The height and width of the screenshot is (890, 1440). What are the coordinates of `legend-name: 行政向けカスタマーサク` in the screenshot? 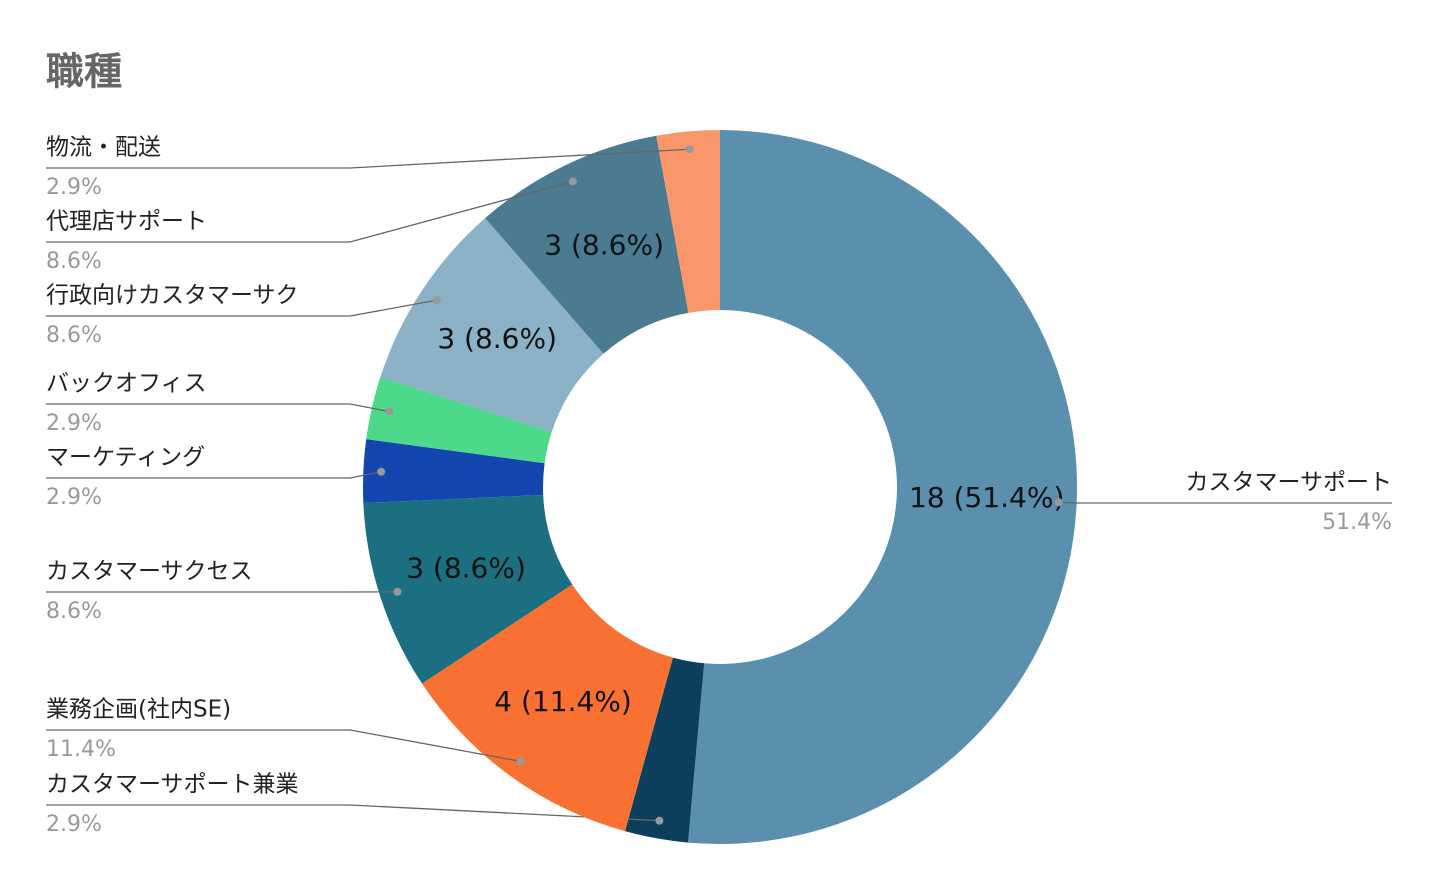 It's located at (172, 296).